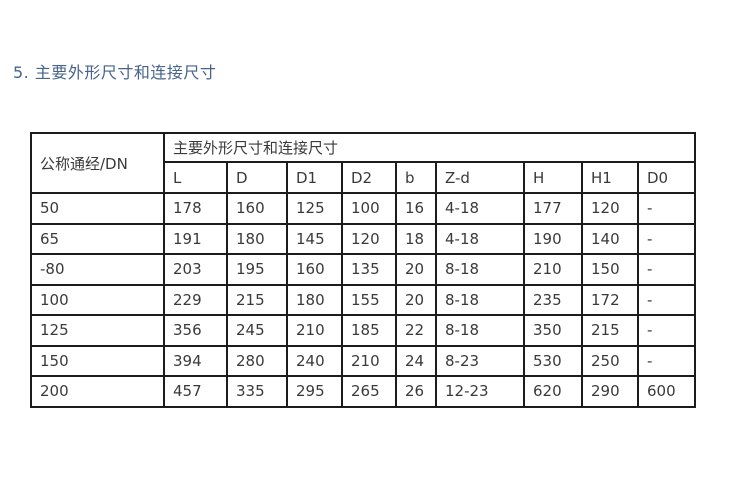 Image resolution: width=750 pixels, height=496 pixels. Describe the element at coordinates (610, 299) in the screenshot. I see `table-cell: 172` at that location.